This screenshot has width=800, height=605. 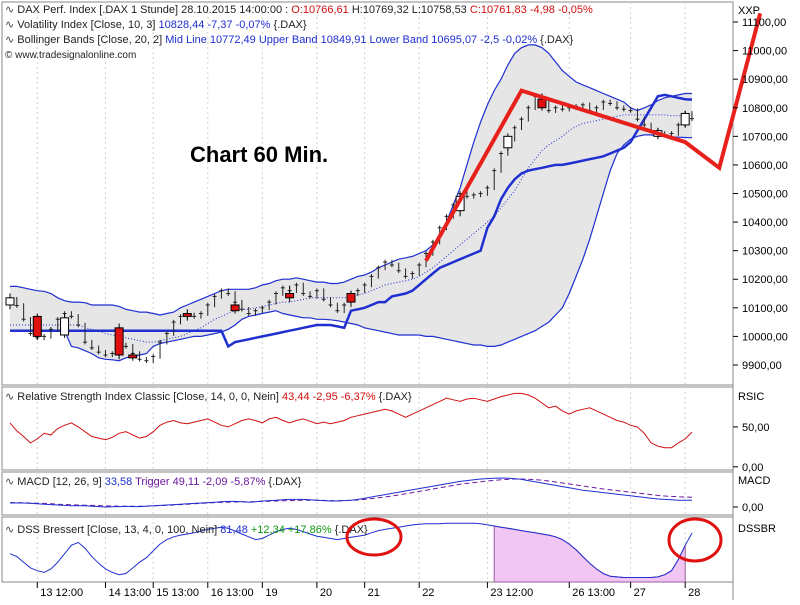 I want to click on price-tick-label-9: 10200,00, so click(x=765, y=280).